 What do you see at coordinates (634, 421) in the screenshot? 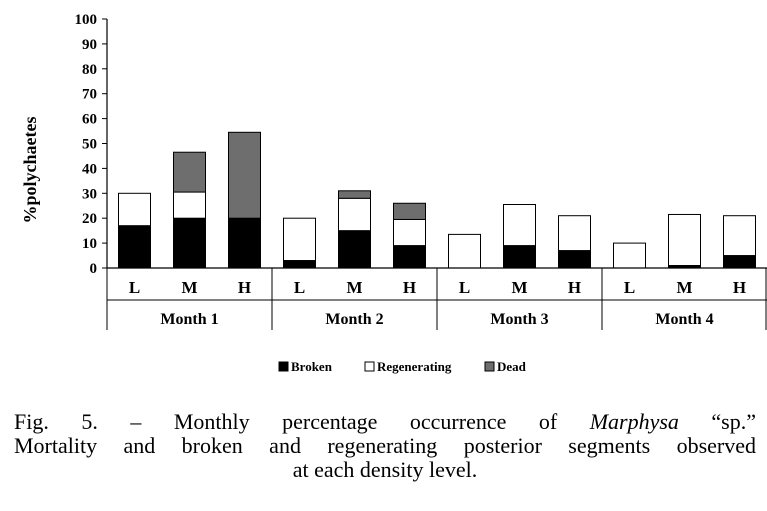
I see `caption-species: Marphysa` at bounding box center [634, 421].